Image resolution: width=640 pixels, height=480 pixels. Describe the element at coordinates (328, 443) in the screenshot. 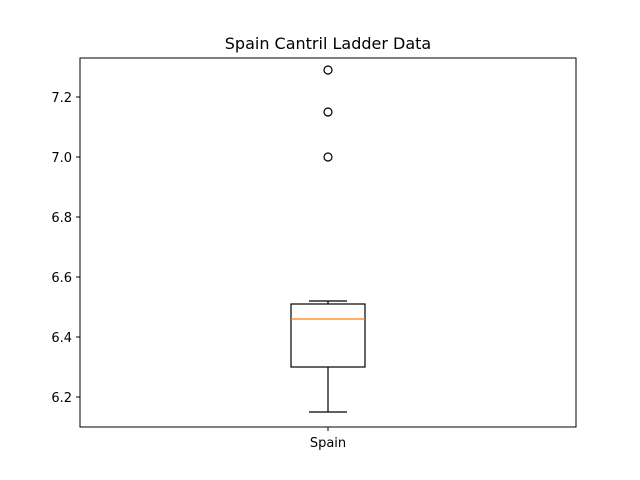

I see `x-tick-label: Spain` at that location.